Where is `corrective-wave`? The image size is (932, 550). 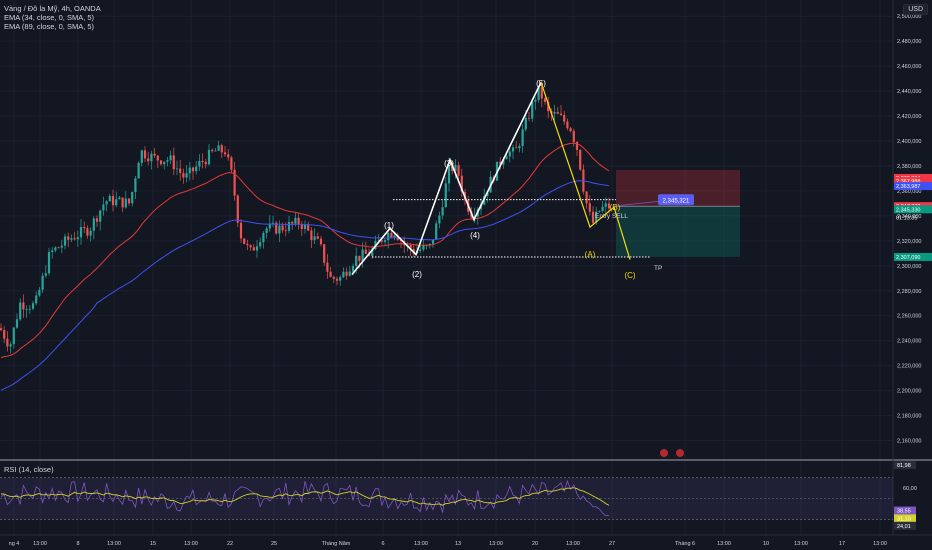 corrective-wave is located at coordinates (585, 171).